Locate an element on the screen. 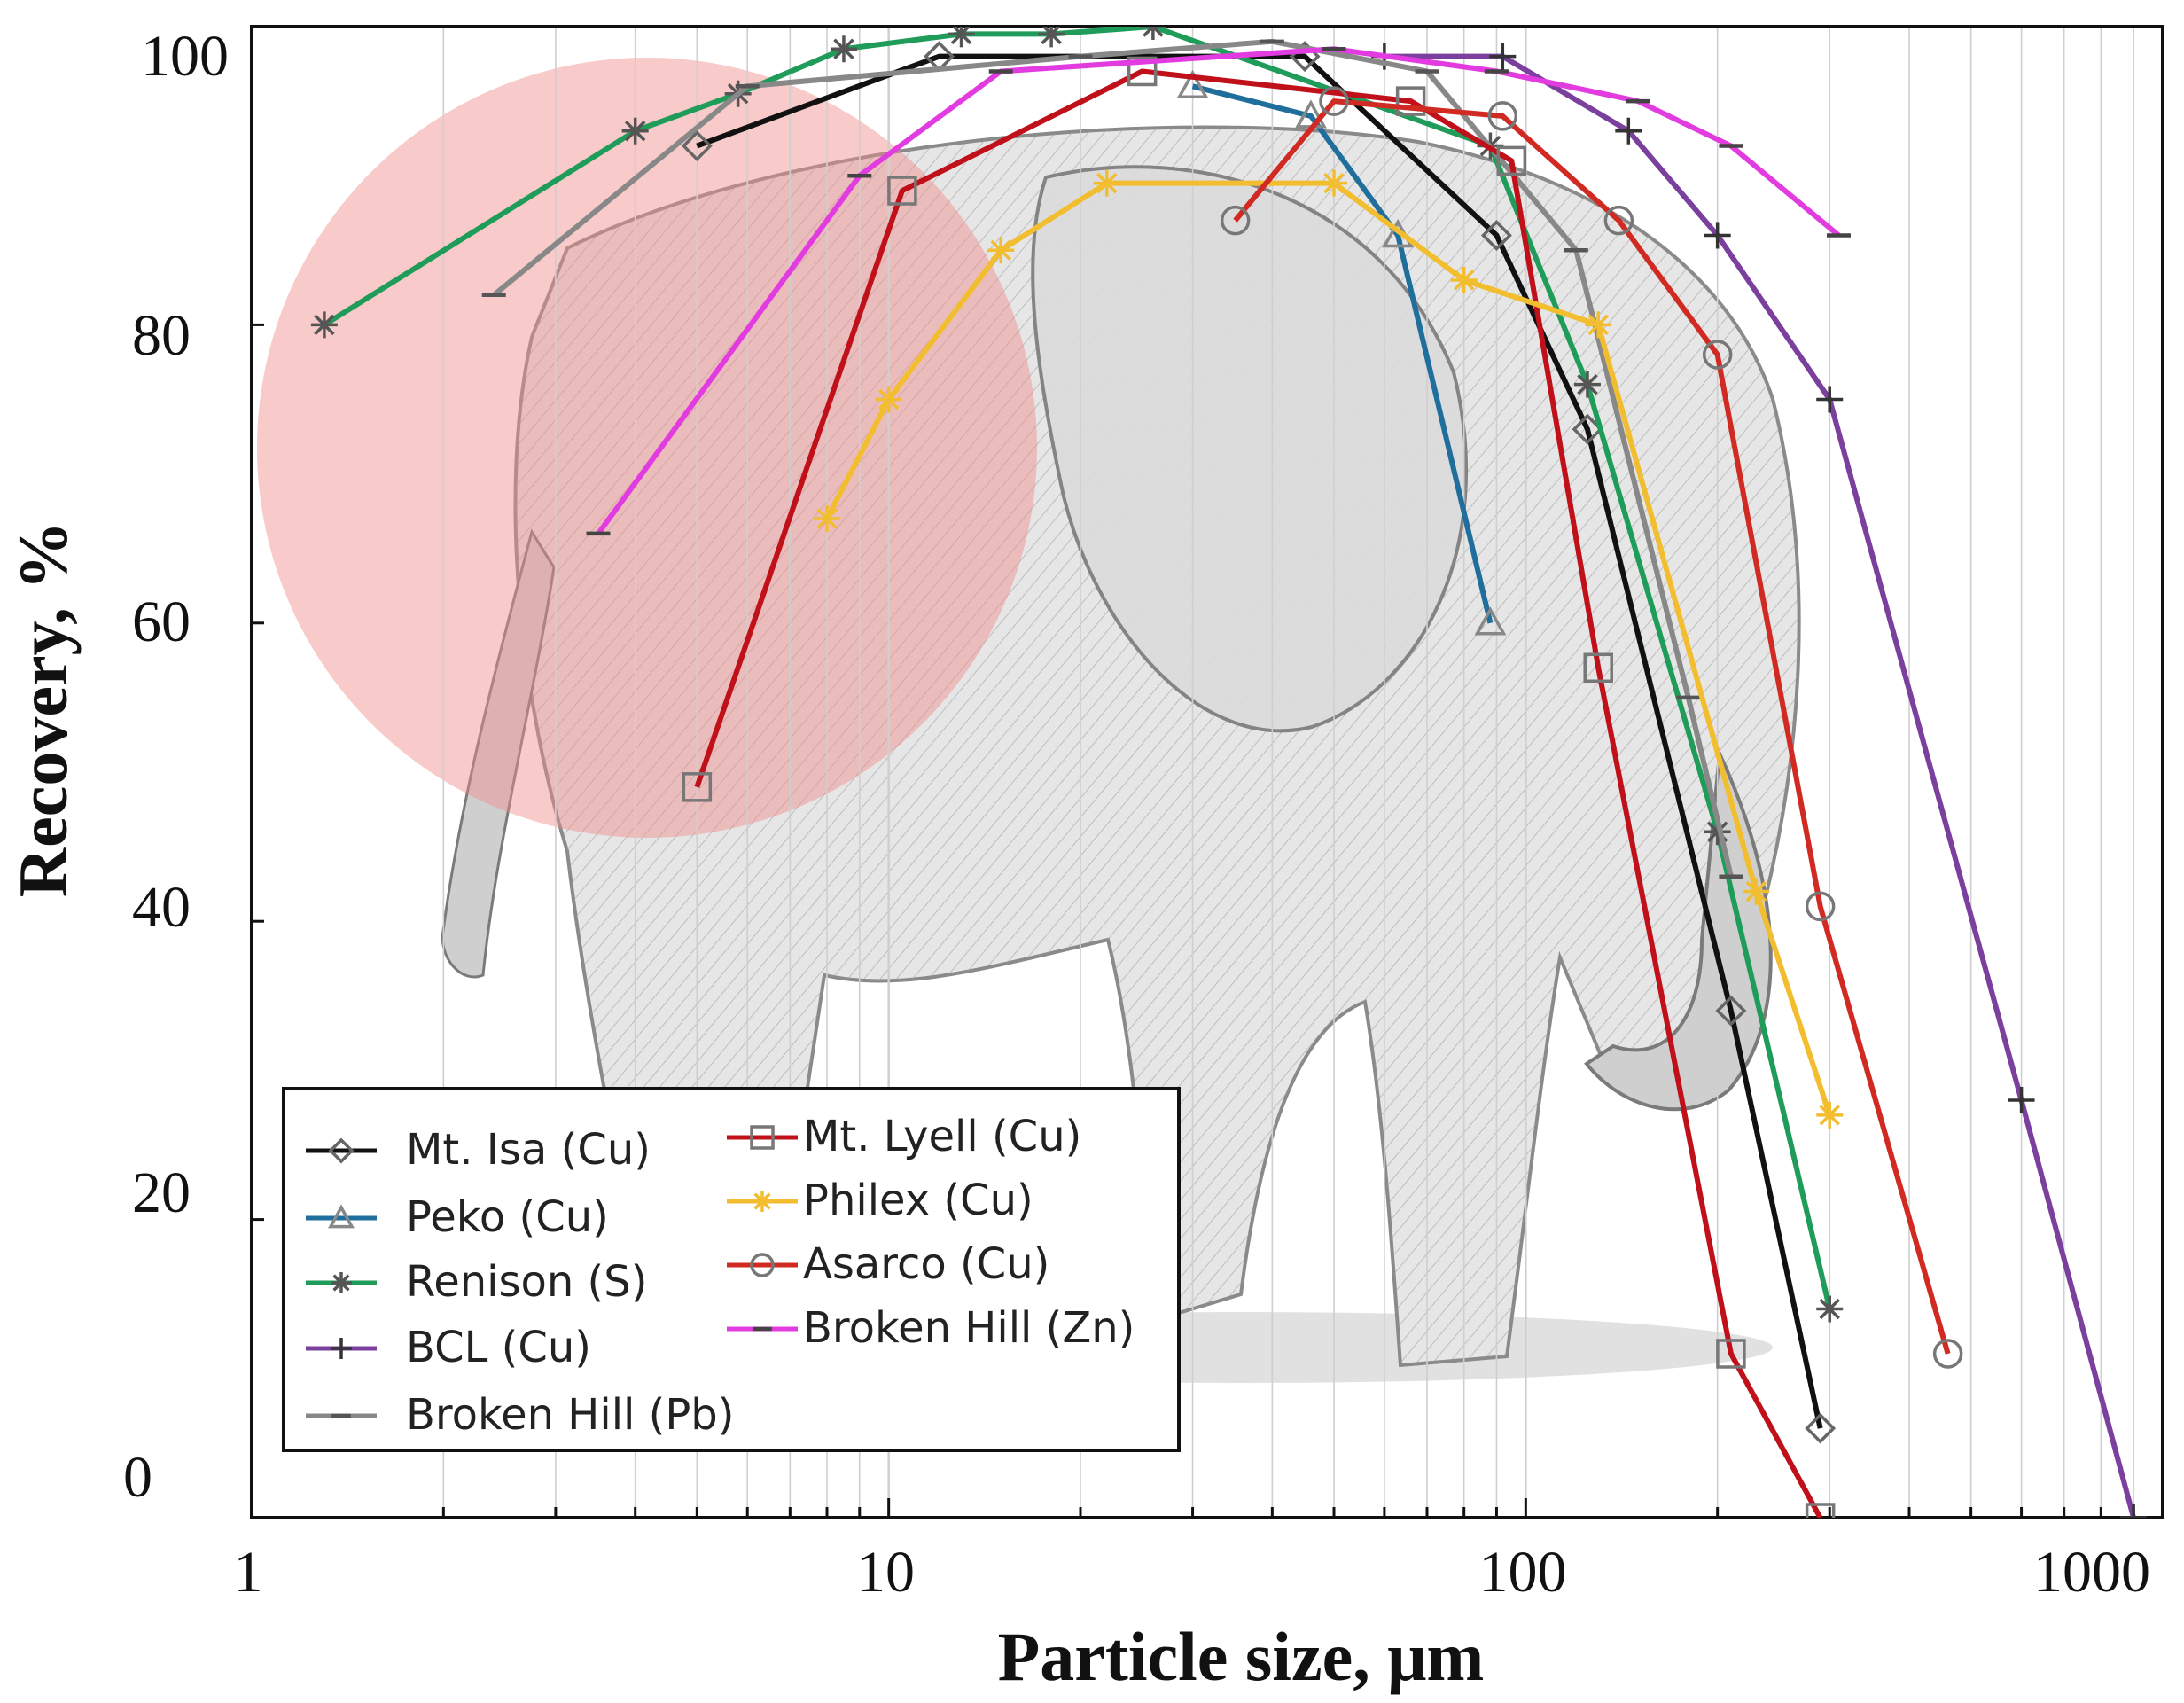  legend-entry: Broken Hill (Pb) is located at coordinates (570, 1415).